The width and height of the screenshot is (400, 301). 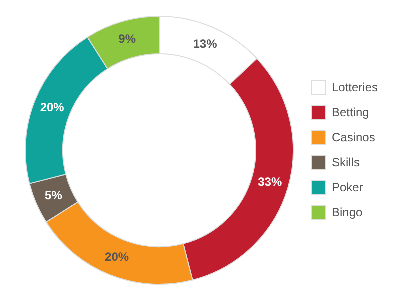 I want to click on legend-label: Poker, so click(x=348, y=187).